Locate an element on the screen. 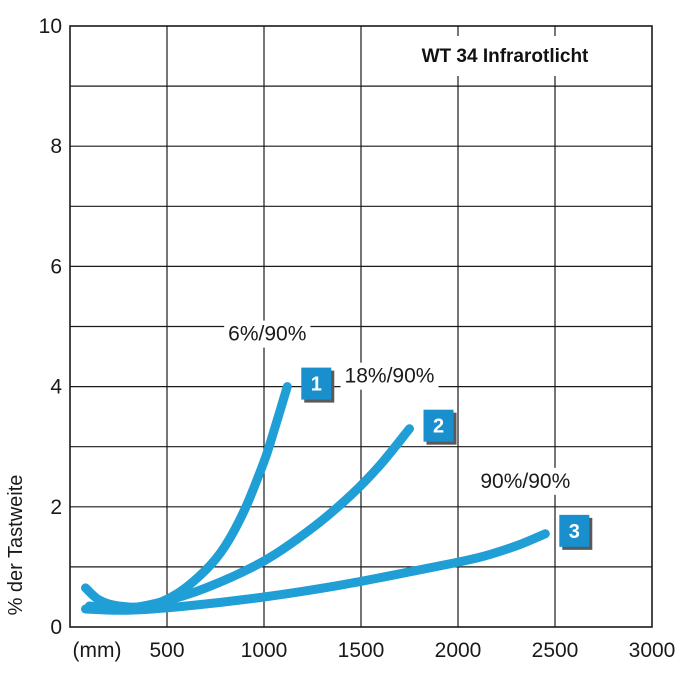 Image resolution: width=680 pixels, height=680 pixels. y-tick-label: 6 is located at coordinates (56, 266).